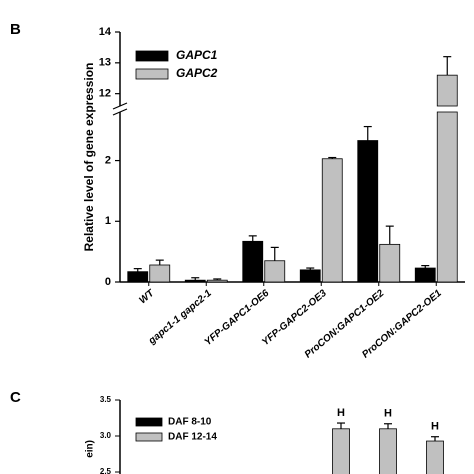 The width and height of the screenshot is (474, 474). What do you see at coordinates (120, 109) in the screenshot?
I see `axis-break-gap` at bounding box center [120, 109].